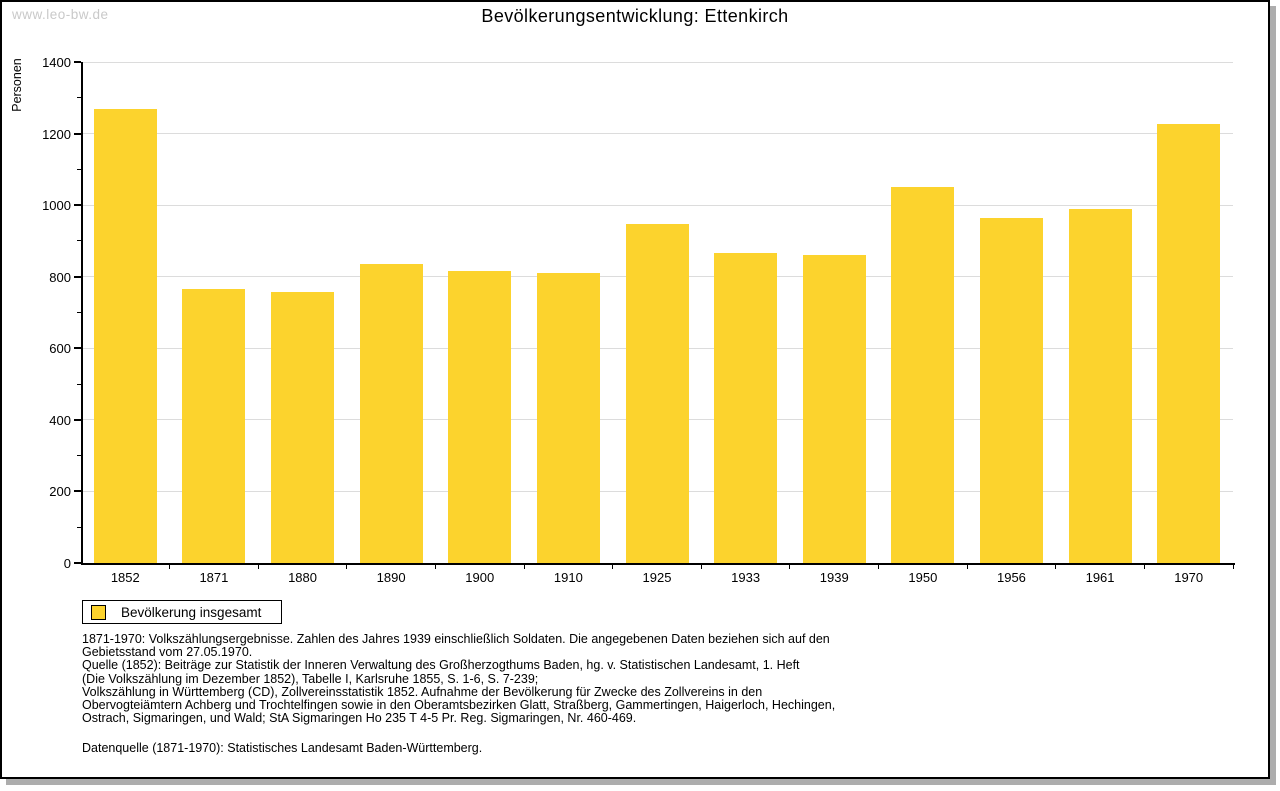 This screenshot has height=791, width=1280. I want to click on x-axis-label: 1900, so click(480, 577).